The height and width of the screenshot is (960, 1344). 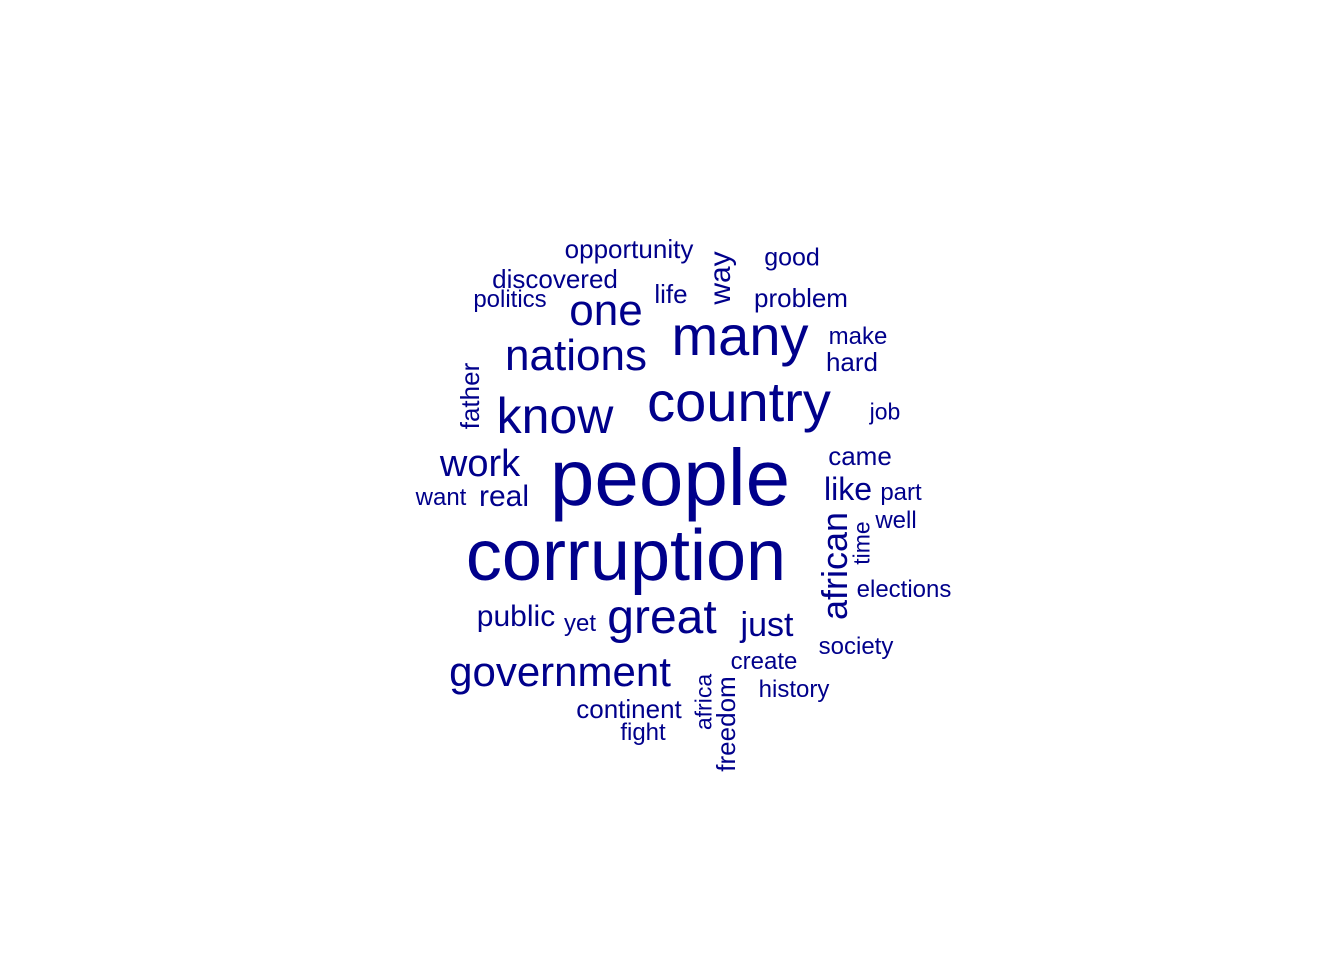 I want to click on word-way: way, so click(x=720, y=278).